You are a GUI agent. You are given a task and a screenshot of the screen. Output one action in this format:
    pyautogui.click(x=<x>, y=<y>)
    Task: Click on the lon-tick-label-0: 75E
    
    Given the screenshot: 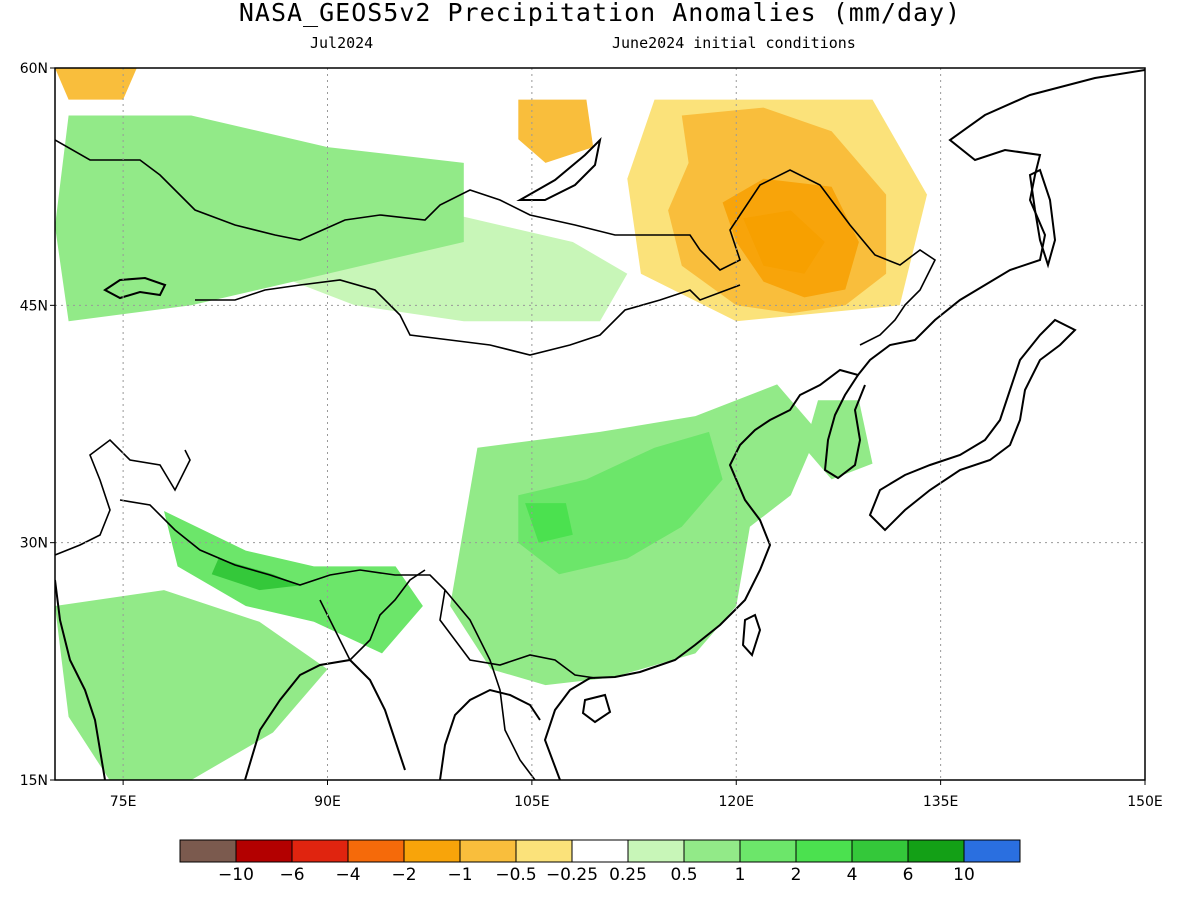 What is the action you would take?
    pyautogui.click(x=123, y=802)
    